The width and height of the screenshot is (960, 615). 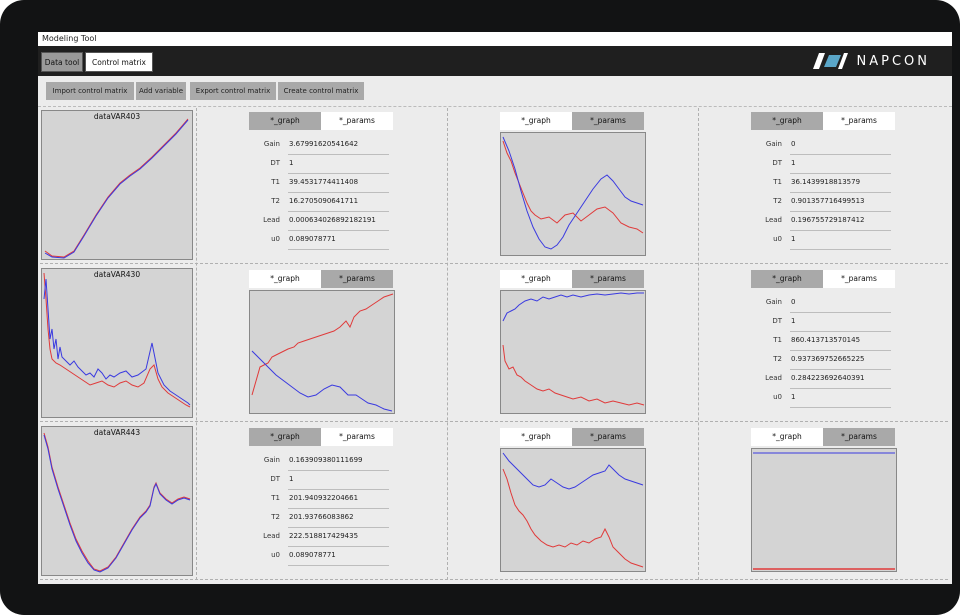 What do you see at coordinates (840, 221) in the screenshot?
I see `param-value: 0.196755729187412` at bounding box center [840, 221].